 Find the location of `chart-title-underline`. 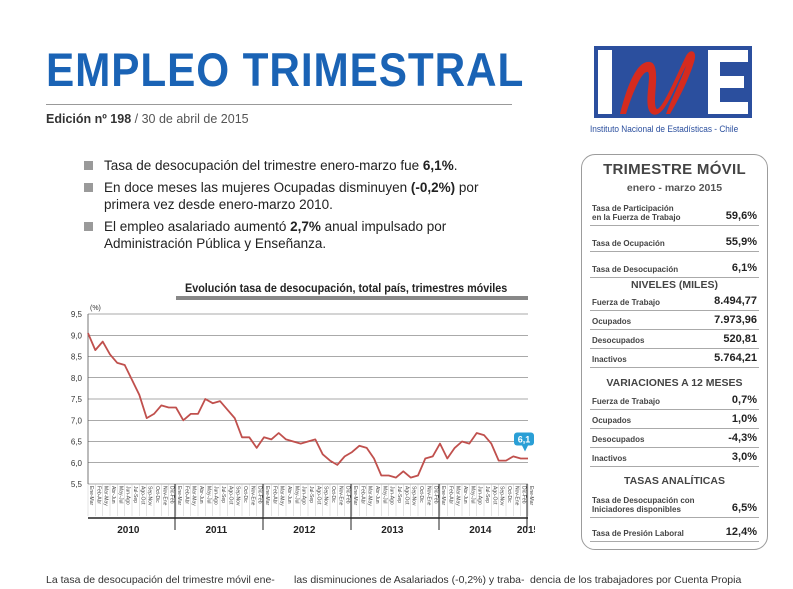

chart-title-underline is located at coordinates (352, 298).